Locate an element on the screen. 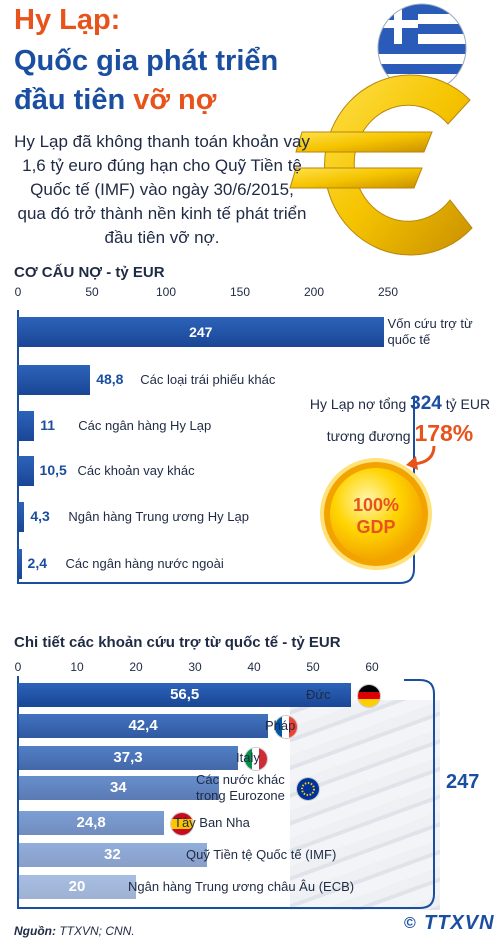 Image resolution: width=500 pixels, height=950 pixels. chart2-tick-label: 50 is located at coordinates (313, 667).